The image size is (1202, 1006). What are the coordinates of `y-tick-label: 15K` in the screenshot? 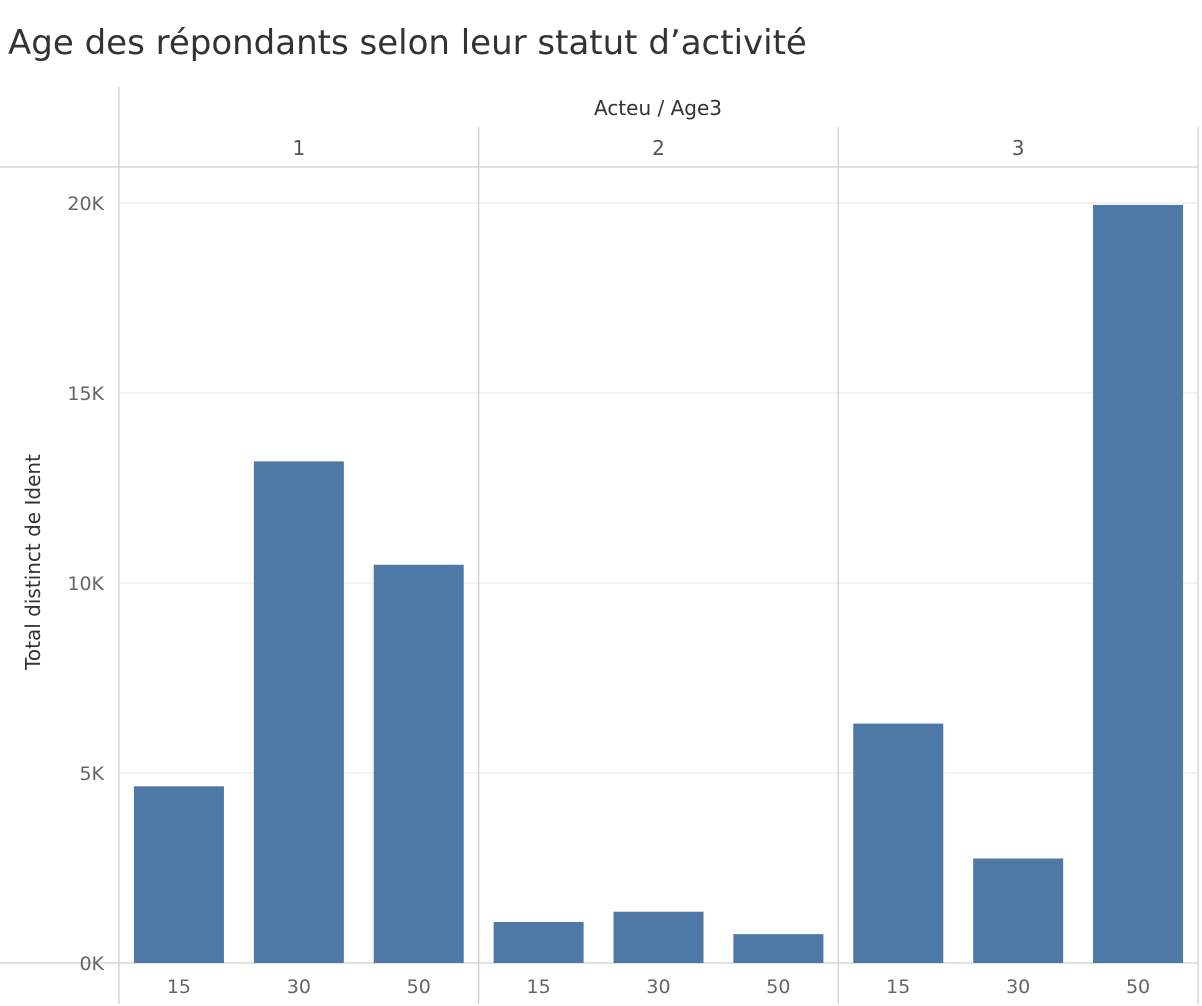 It's located at (85, 394).